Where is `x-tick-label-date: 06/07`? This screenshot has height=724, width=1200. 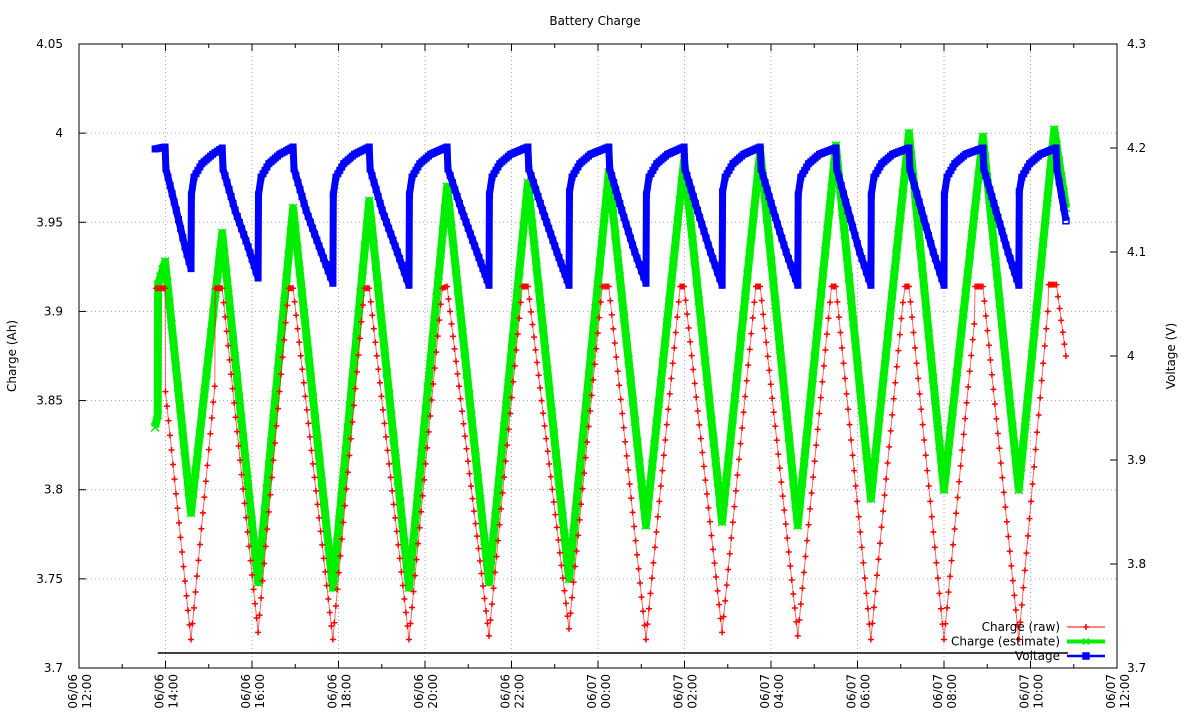 x-tick-label-date: 06/07 is located at coordinates (1025, 691).